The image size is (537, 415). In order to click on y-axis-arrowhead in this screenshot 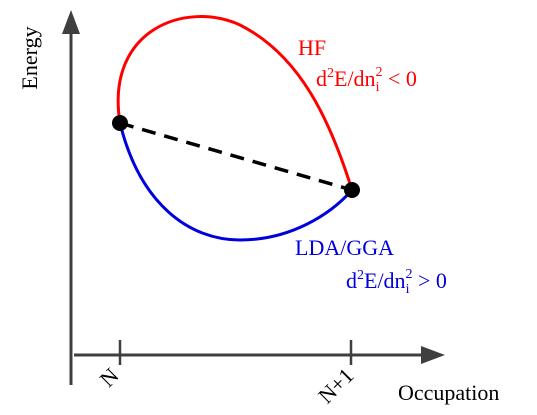, I will do `click(71, 22)`.